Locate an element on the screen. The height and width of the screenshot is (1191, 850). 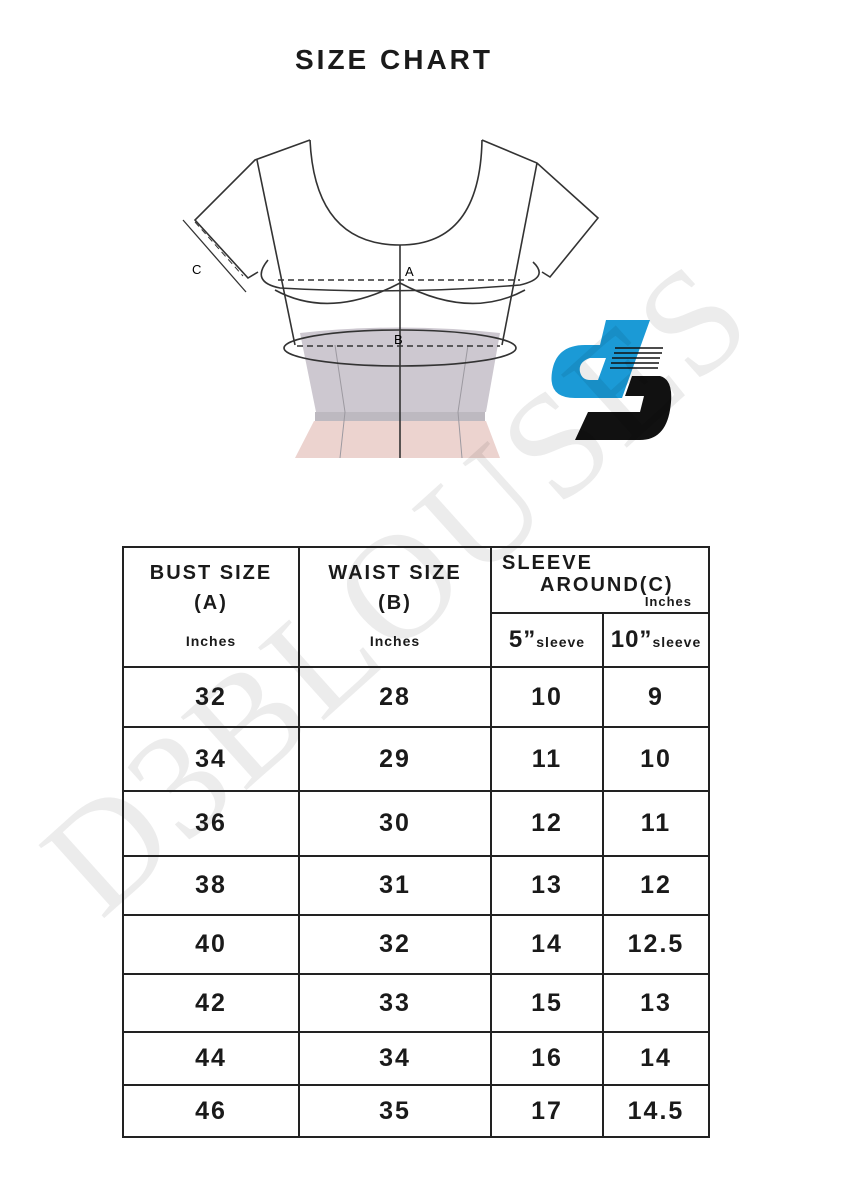
cell-sleeve-5: 10 is located at coordinates (547, 697).